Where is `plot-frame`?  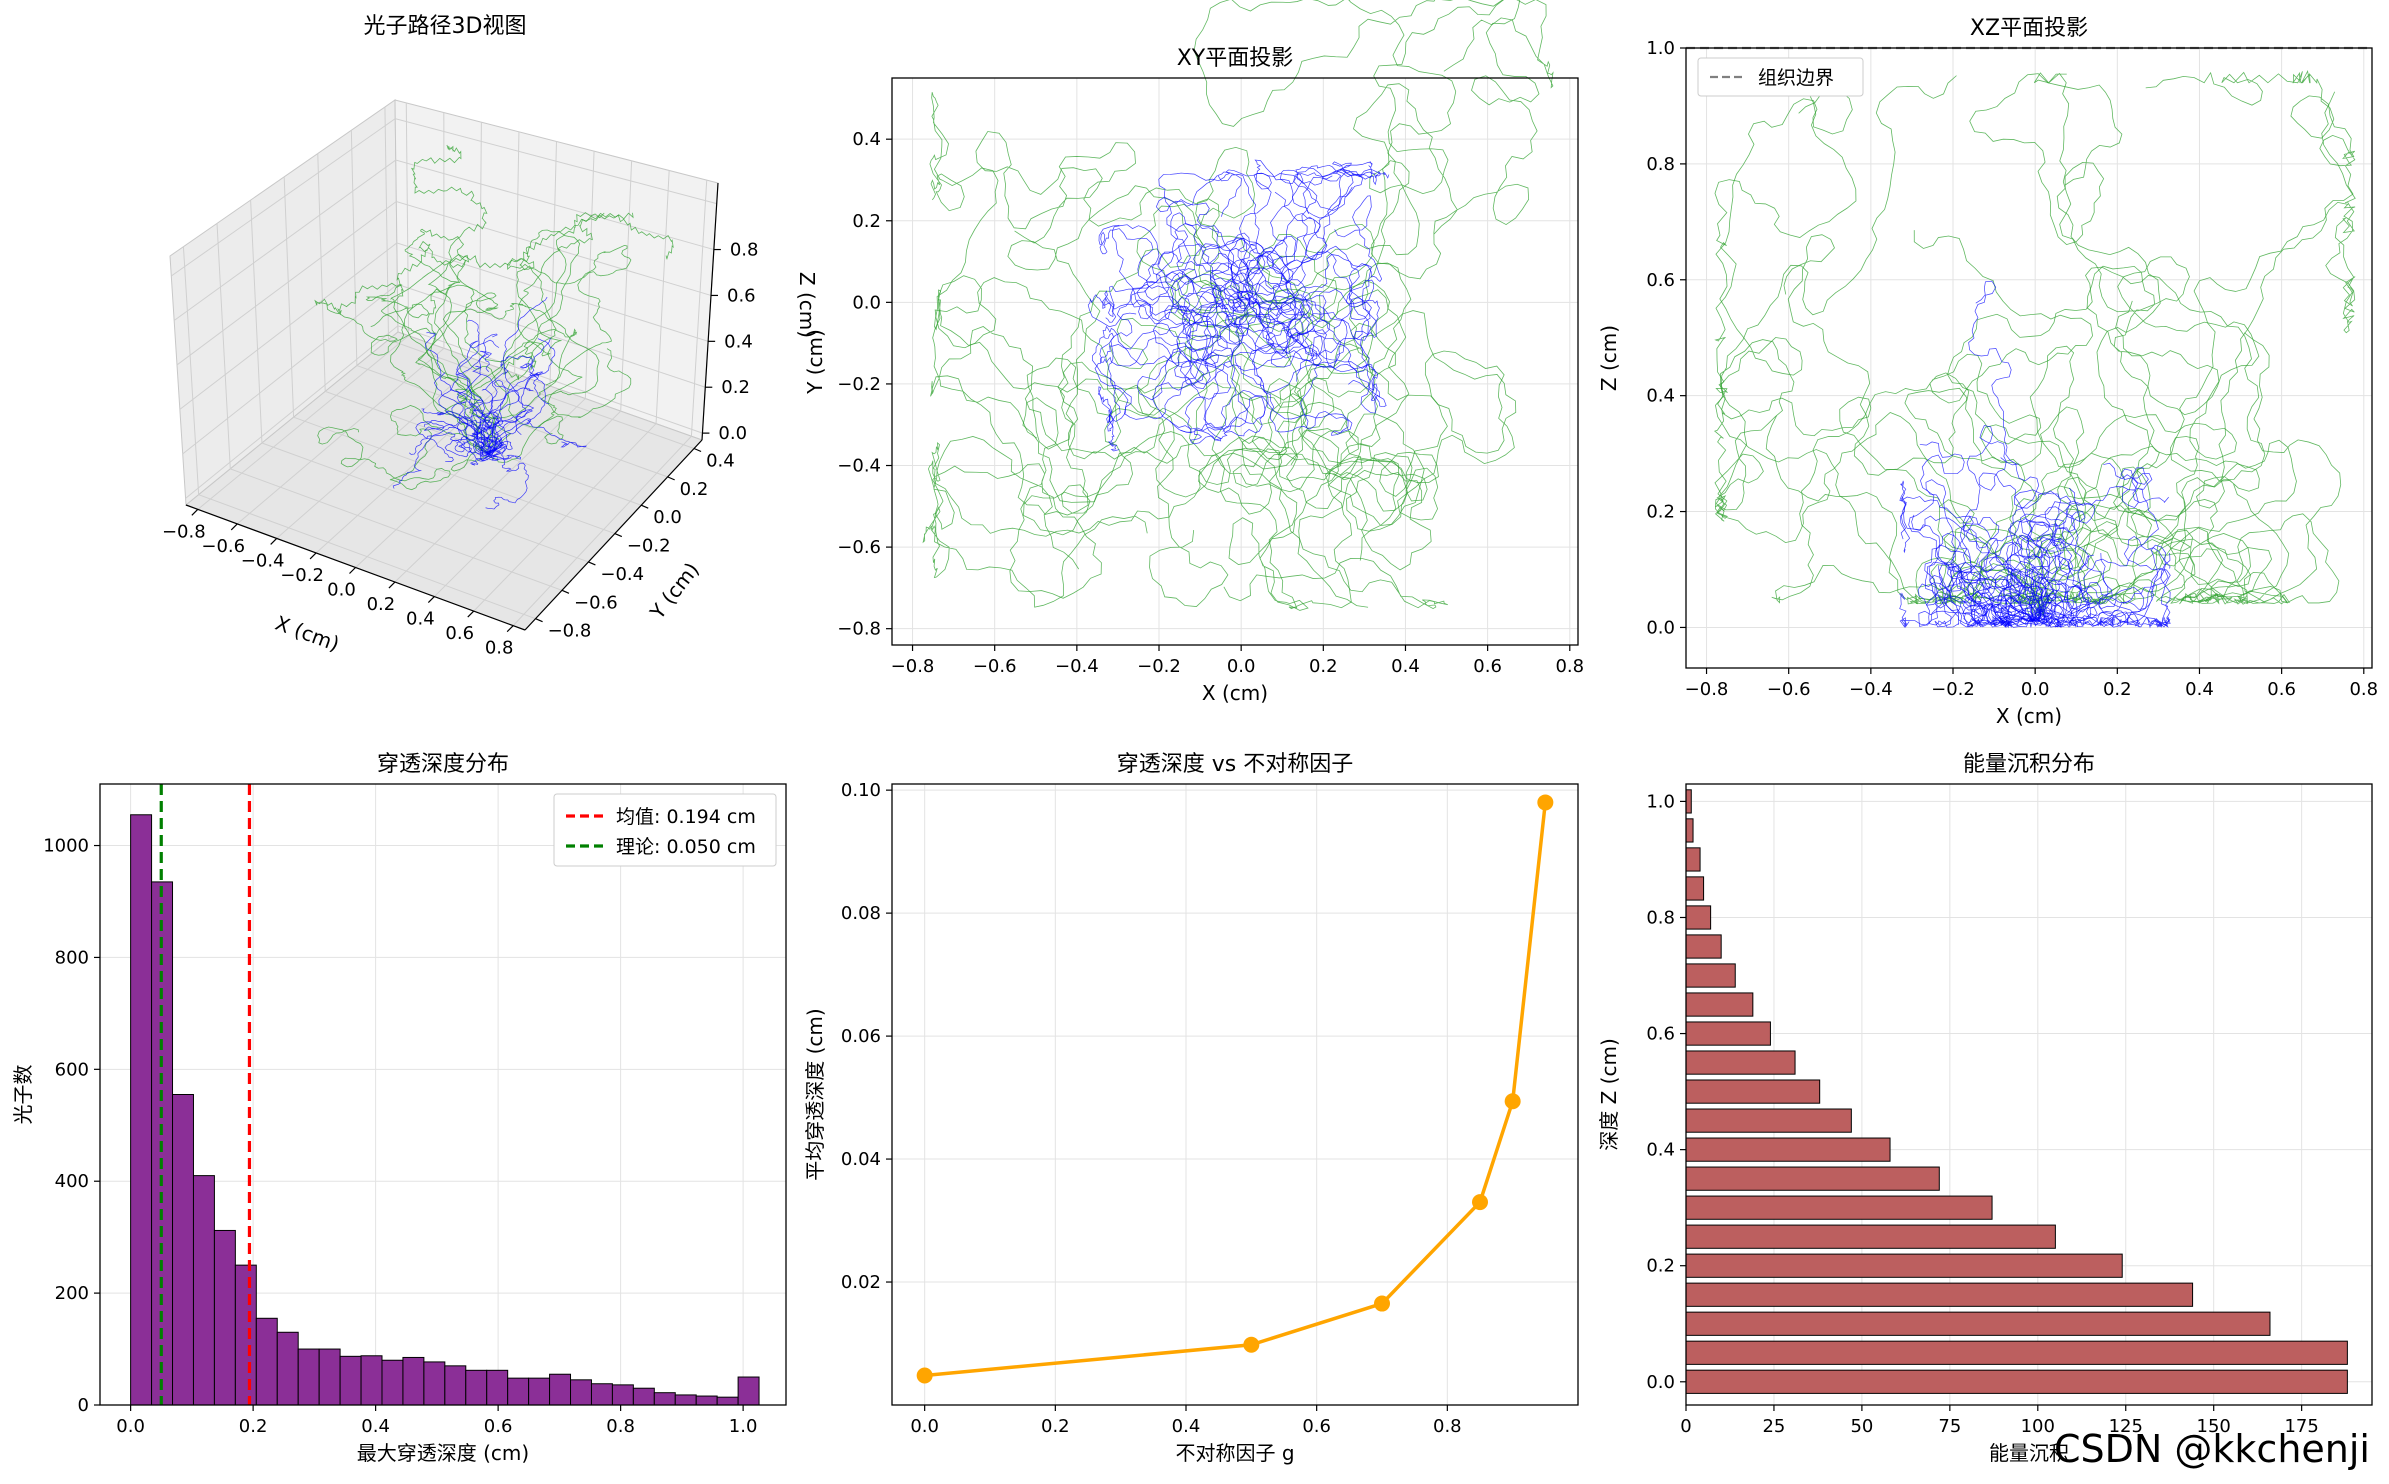
plot-frame is located at coordinates (2029, 358).